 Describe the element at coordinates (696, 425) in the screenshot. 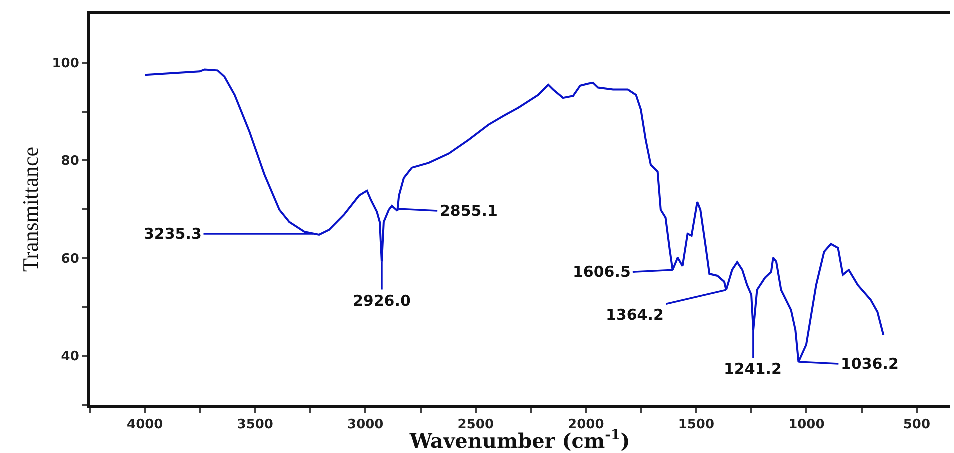

I see `x-tick-label: 1500` at that location.